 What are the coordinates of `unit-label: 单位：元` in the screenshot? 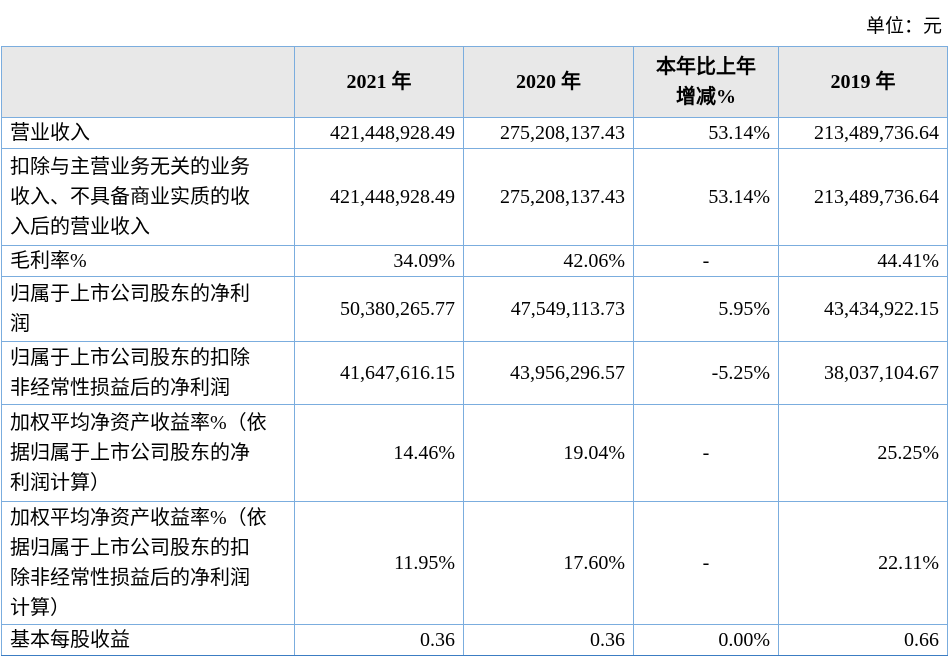 It's located at (903, 26).